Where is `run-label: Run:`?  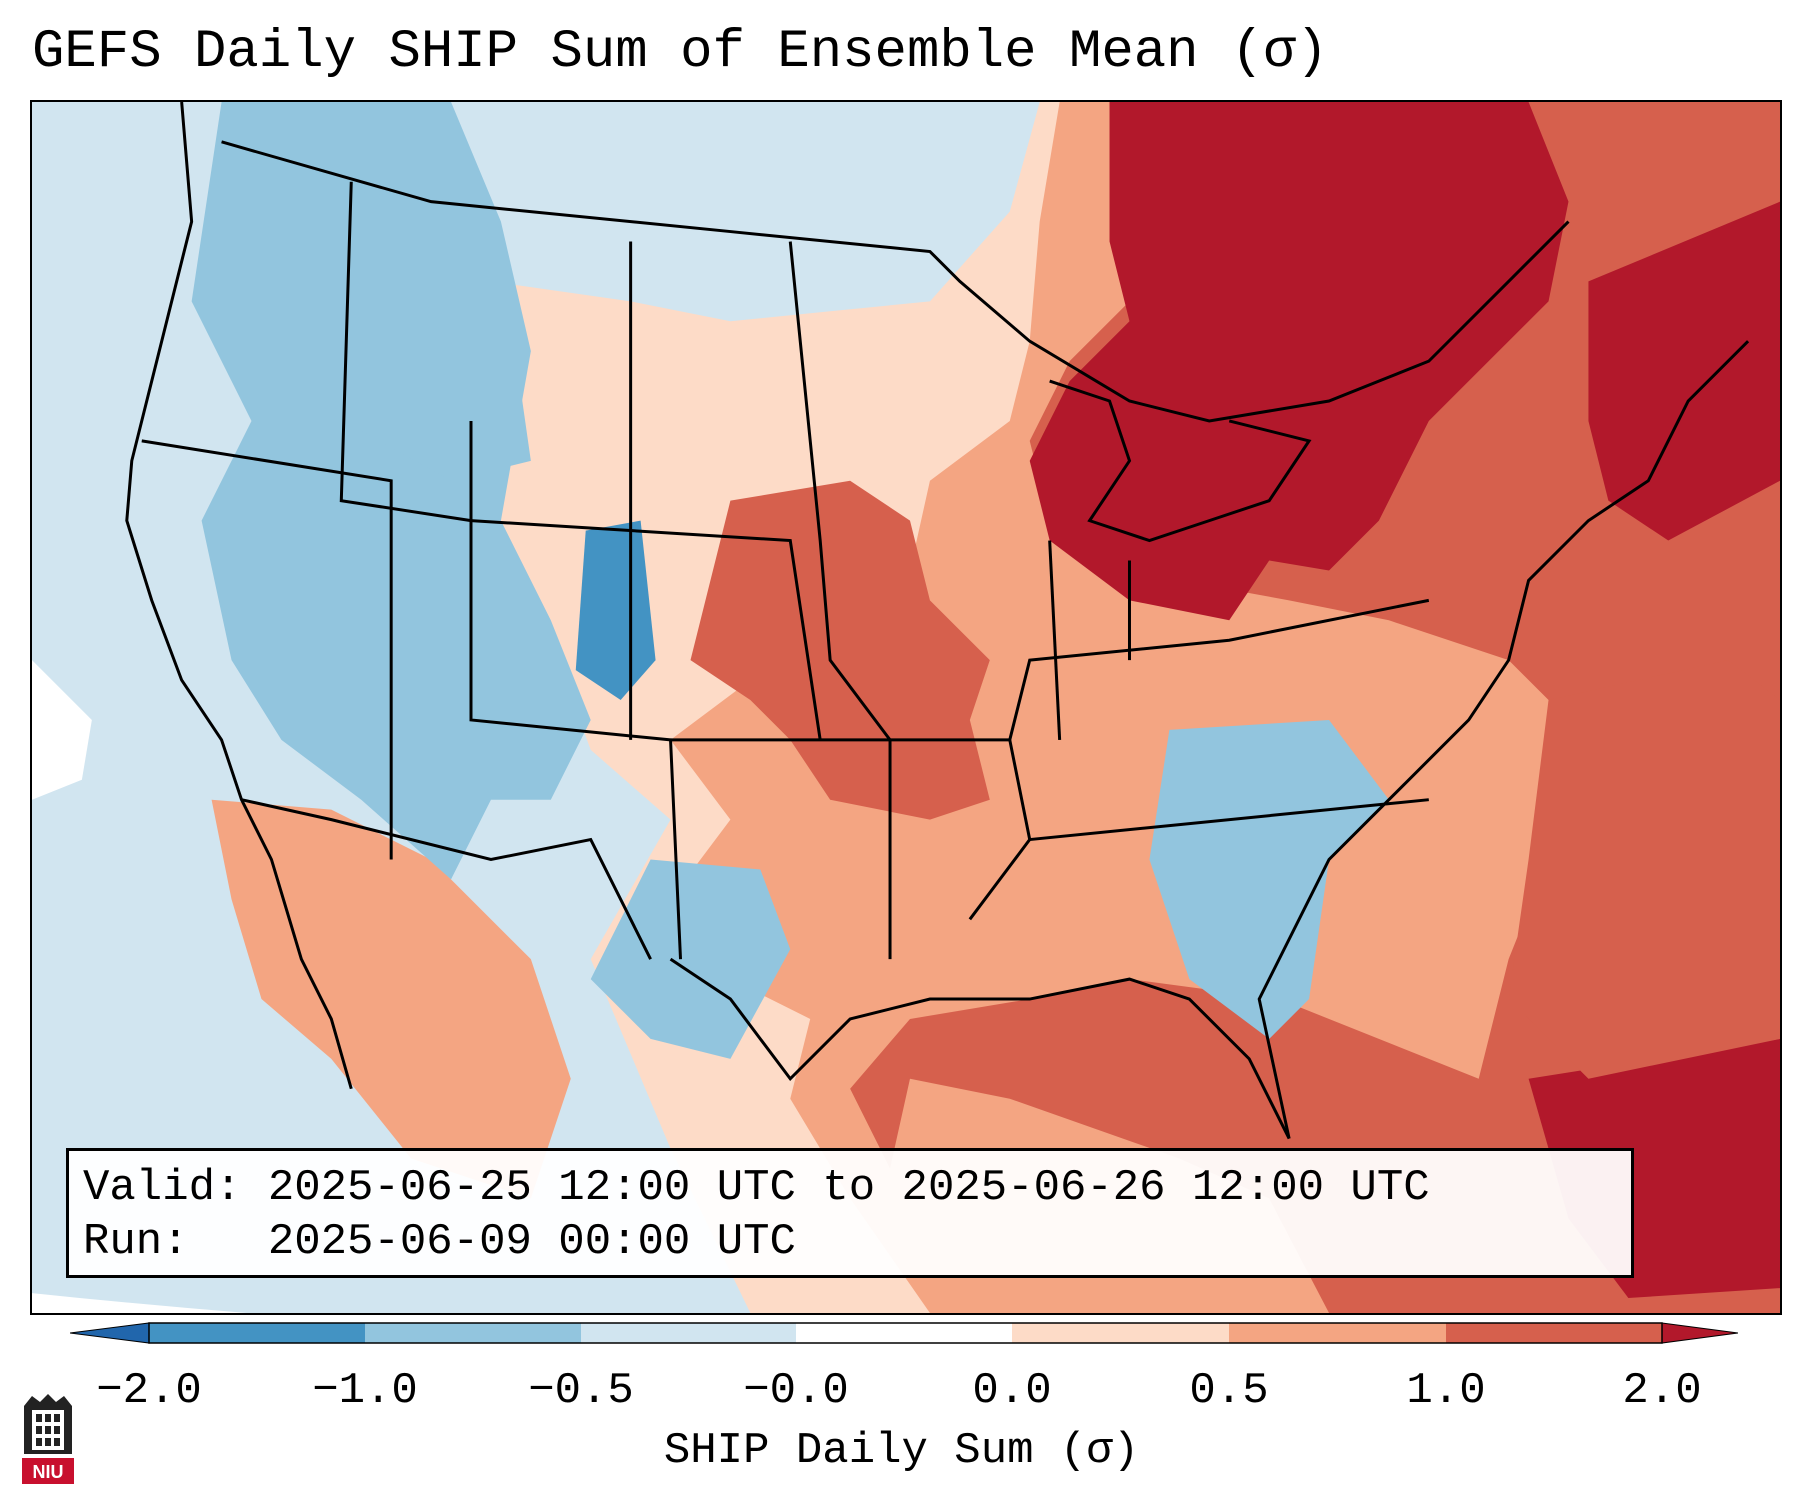 run-label: Run: is located at coordinates (136, 1242).